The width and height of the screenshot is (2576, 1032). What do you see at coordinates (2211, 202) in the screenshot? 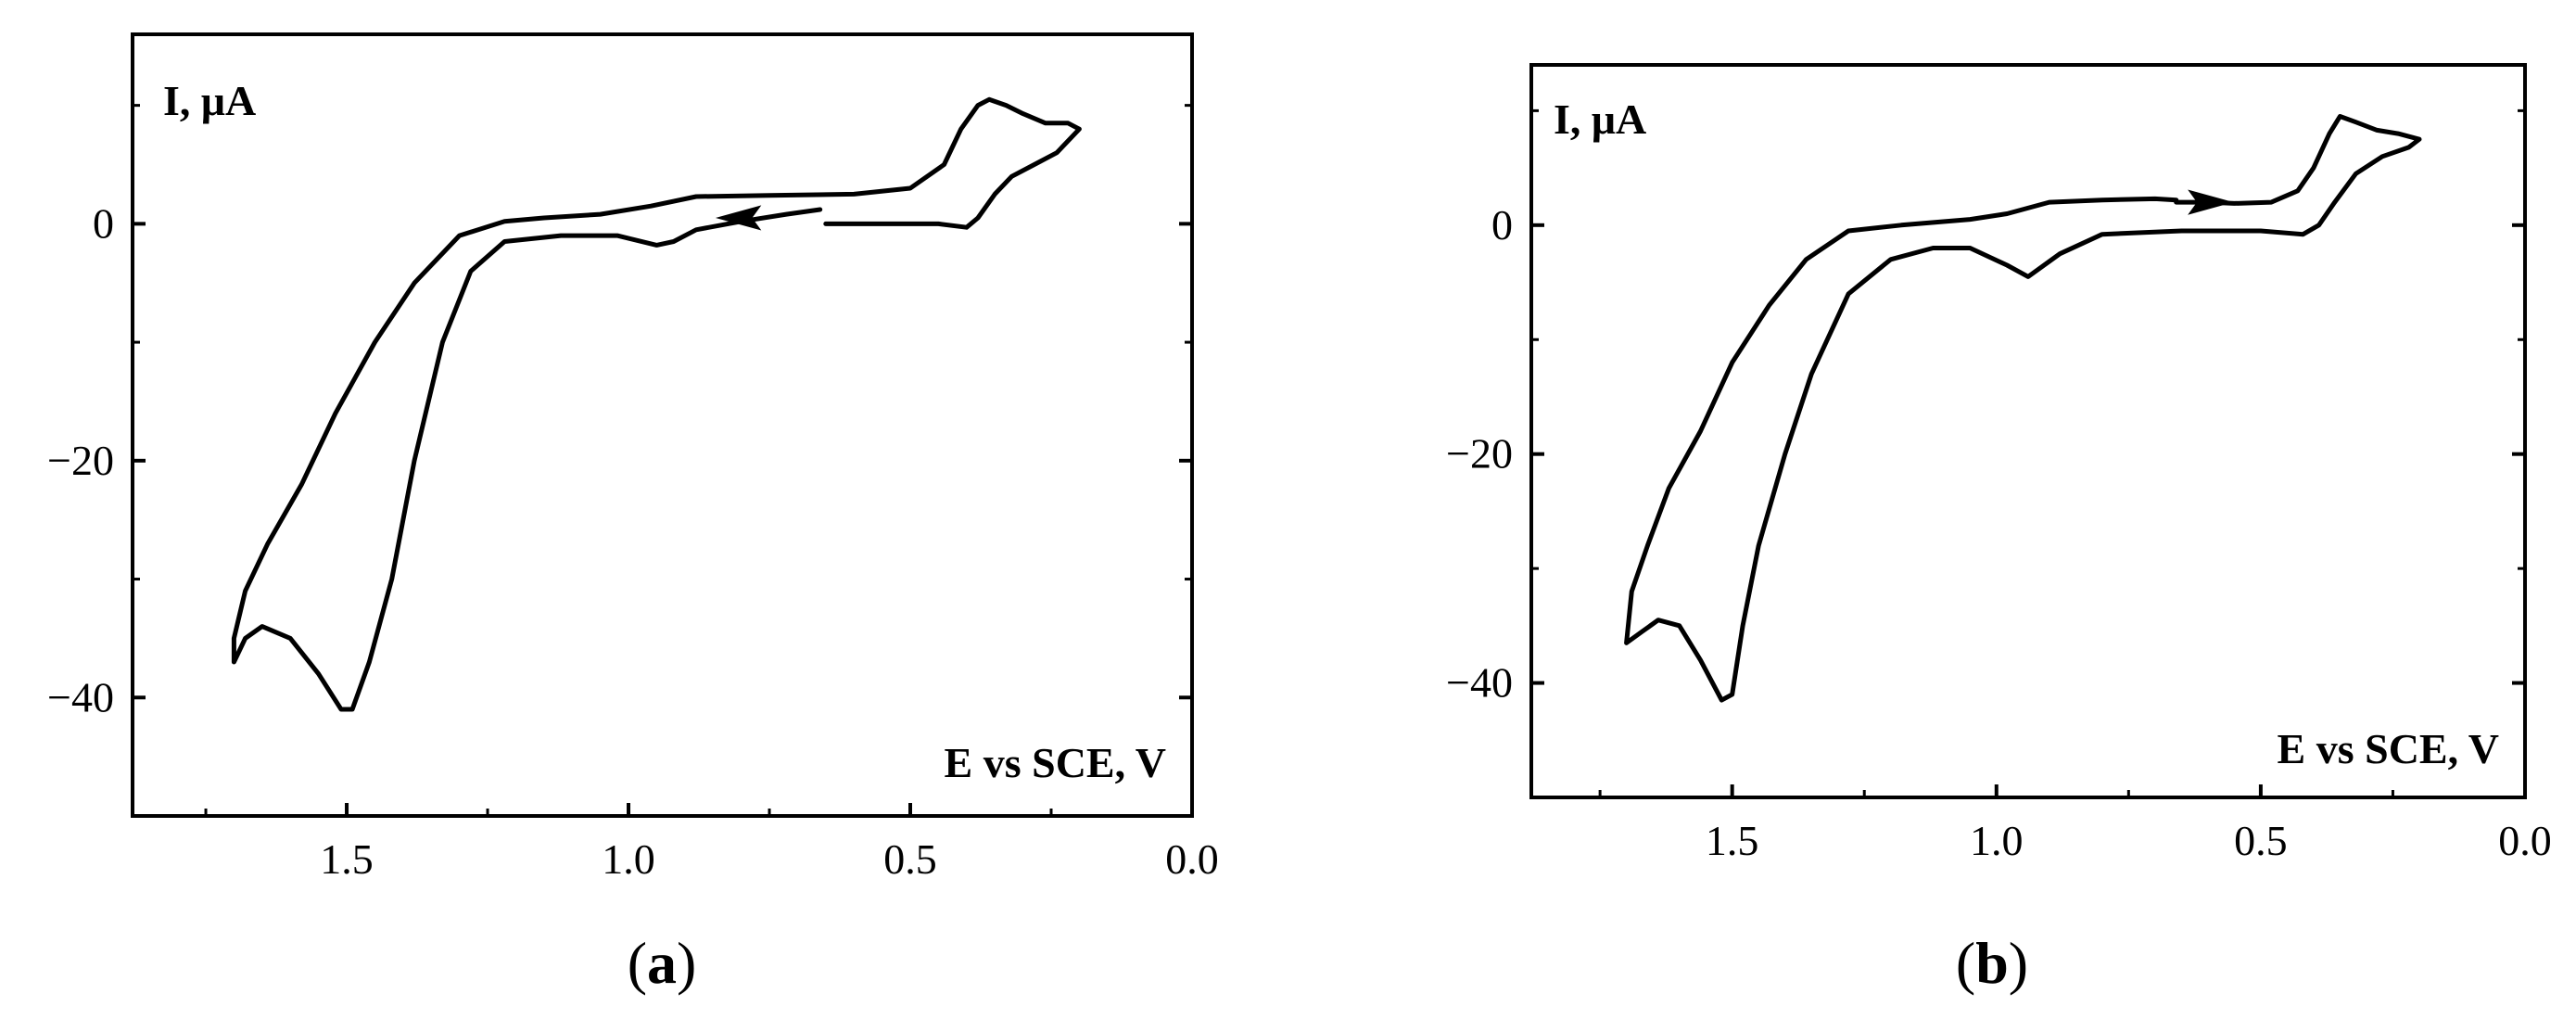
I see `scan-direction-arrow-b` at bounding box center [2211, 202].